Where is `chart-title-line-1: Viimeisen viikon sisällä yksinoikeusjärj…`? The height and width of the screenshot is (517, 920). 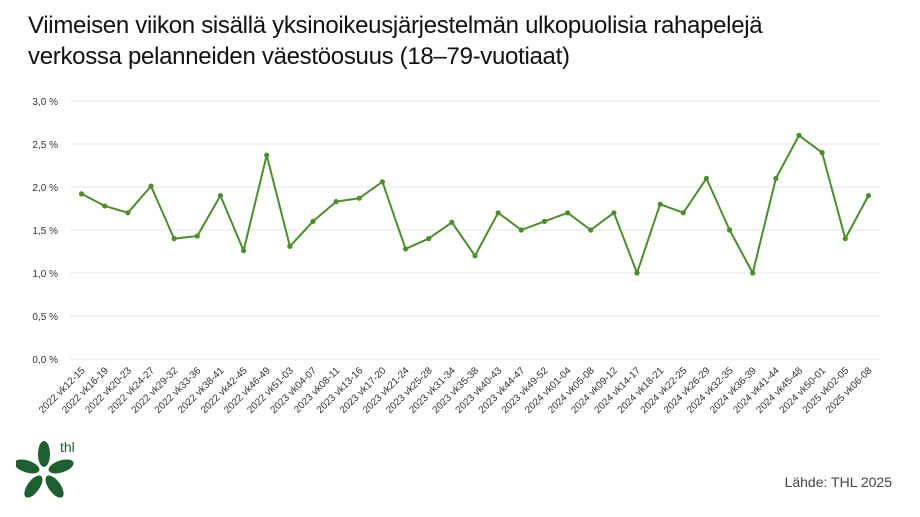
chart-title-line-1: Viimeisen viikon sisällä yksinoikeusjärj… is located at coordinates (395, 25).